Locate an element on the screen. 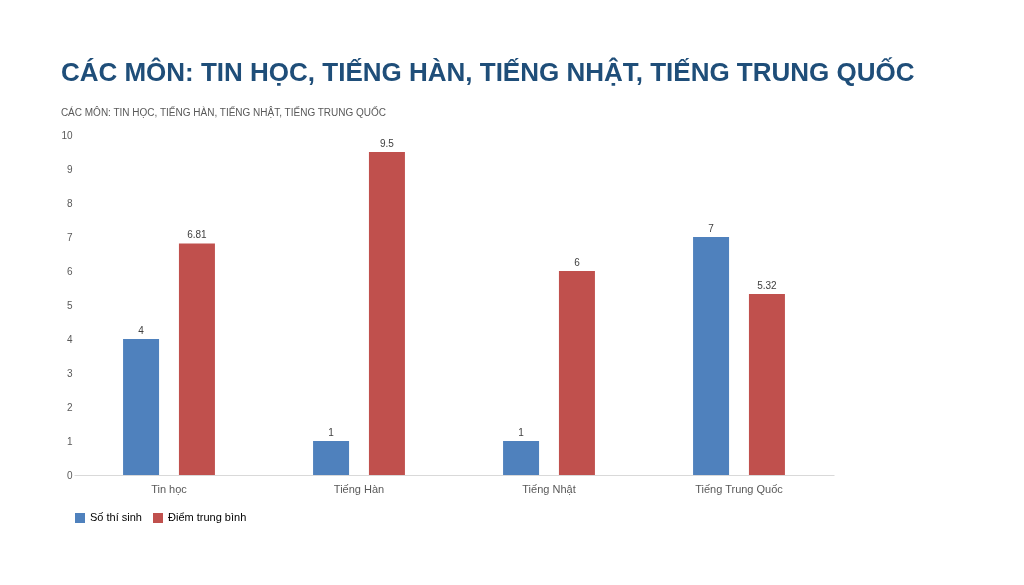  y-tick-label: 9 is located at coordinates (69, 169).